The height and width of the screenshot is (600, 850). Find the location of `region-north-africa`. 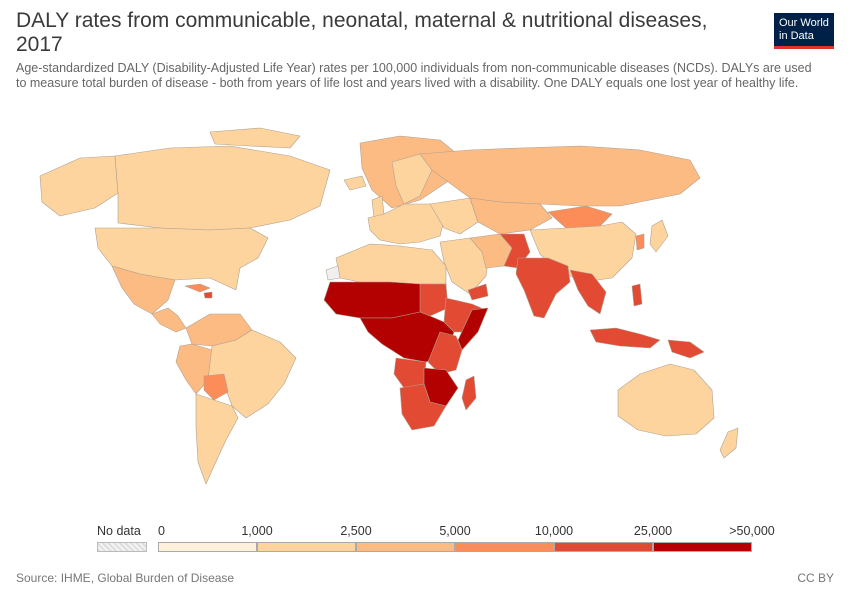

region-north-africa is located at coordinates (391, 264).